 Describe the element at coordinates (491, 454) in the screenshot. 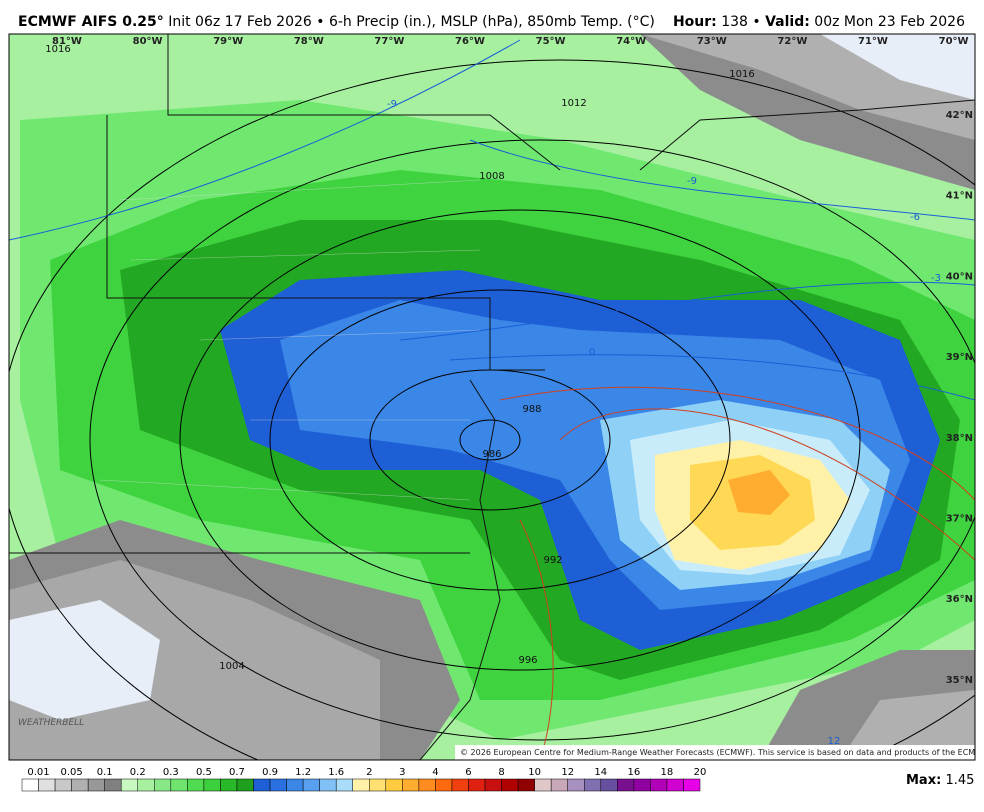

I see `isobar-label: 986` at that location.